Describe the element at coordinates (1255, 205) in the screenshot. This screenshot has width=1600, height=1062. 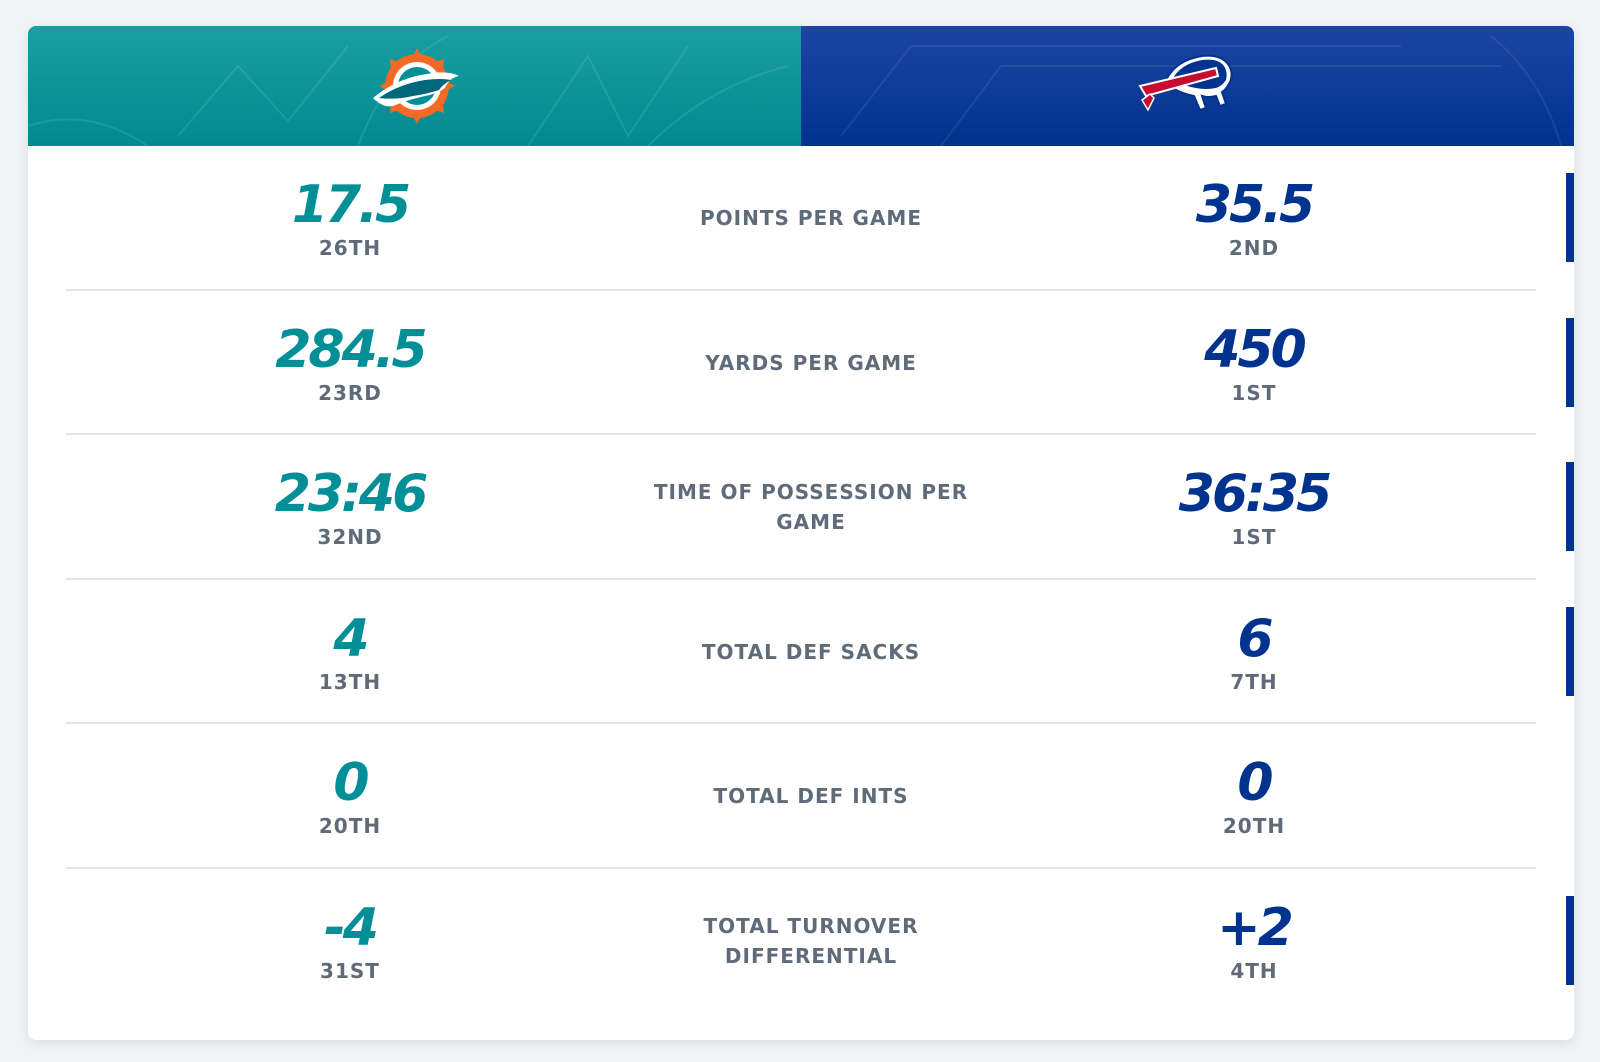
I see `away-stat-value: 35.5` at that location.